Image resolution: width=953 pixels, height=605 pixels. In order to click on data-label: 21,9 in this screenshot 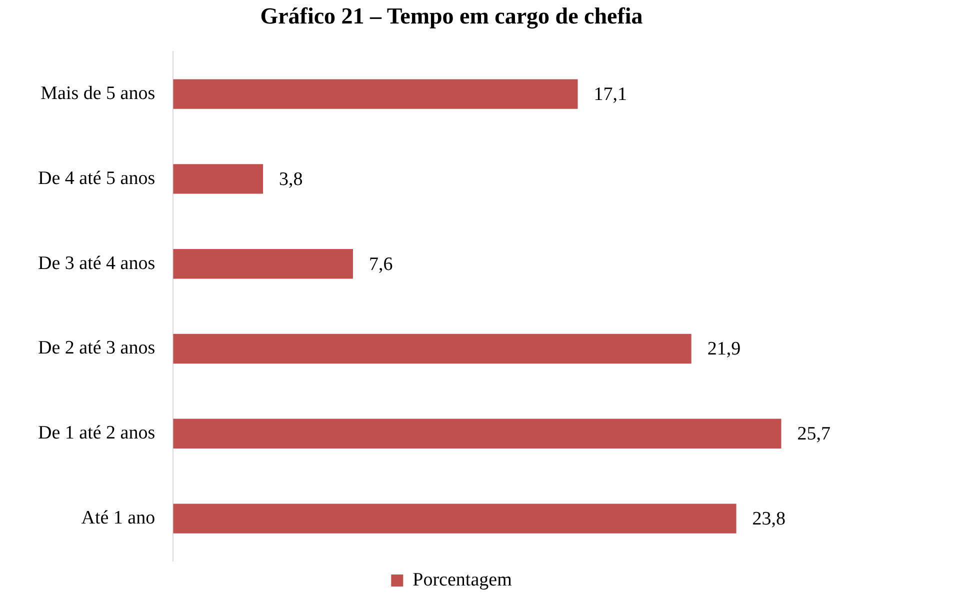, I will do `click(724, 349)`.